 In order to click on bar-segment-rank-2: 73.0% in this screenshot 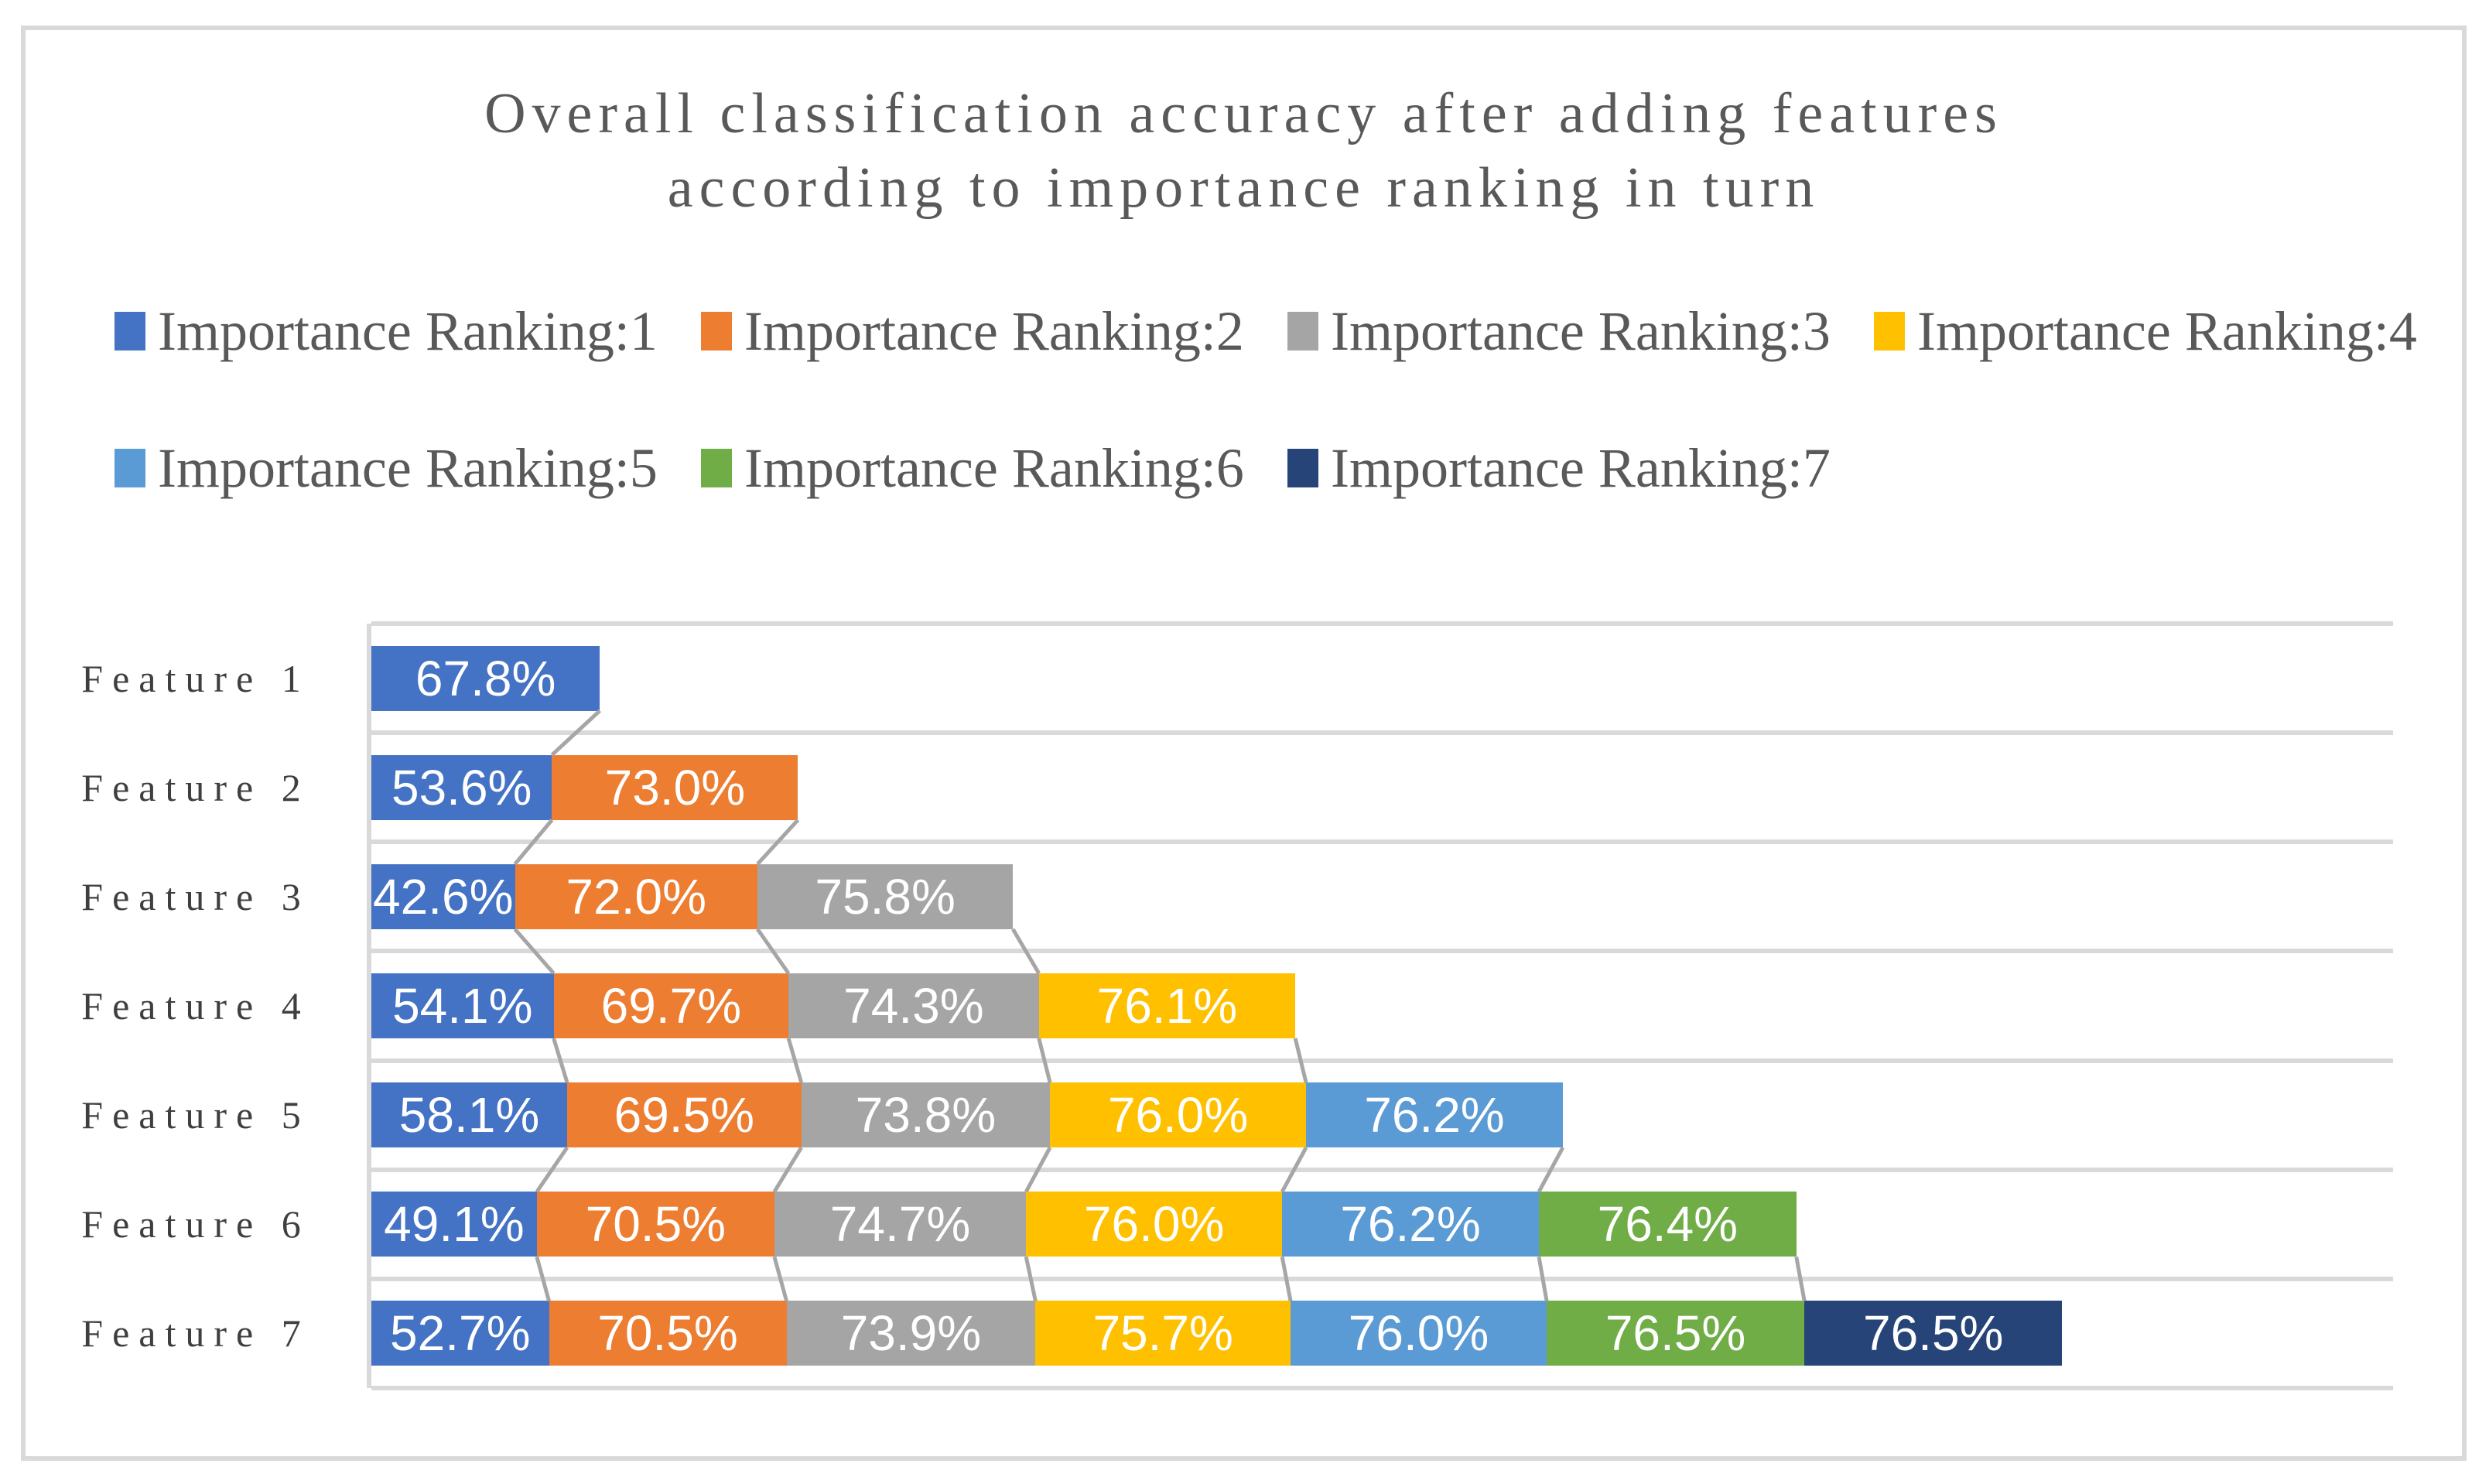, I will do `click(675, 787)`.